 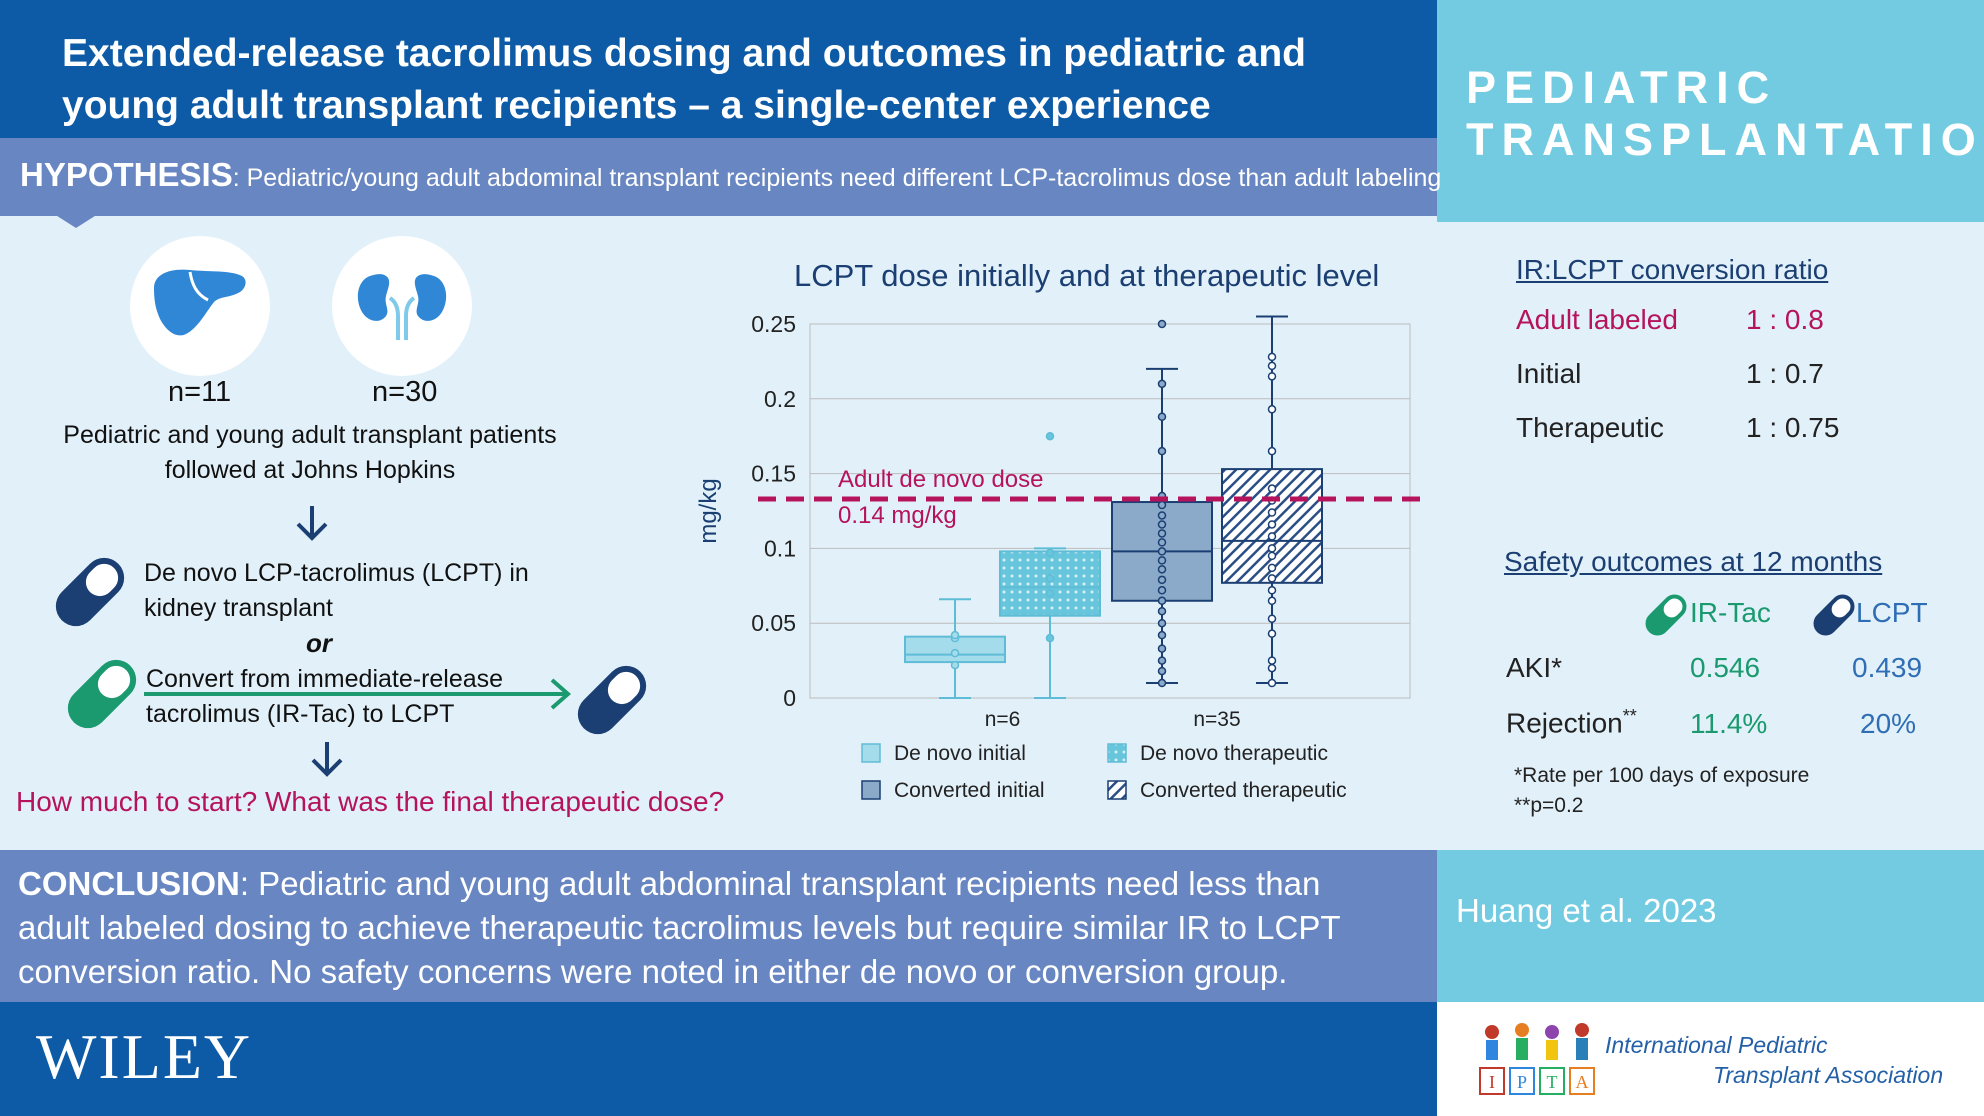 What do you see at coordinates (200, 302) in the screenshot?
I see `liver-icon` at bounding box center [200, 302].